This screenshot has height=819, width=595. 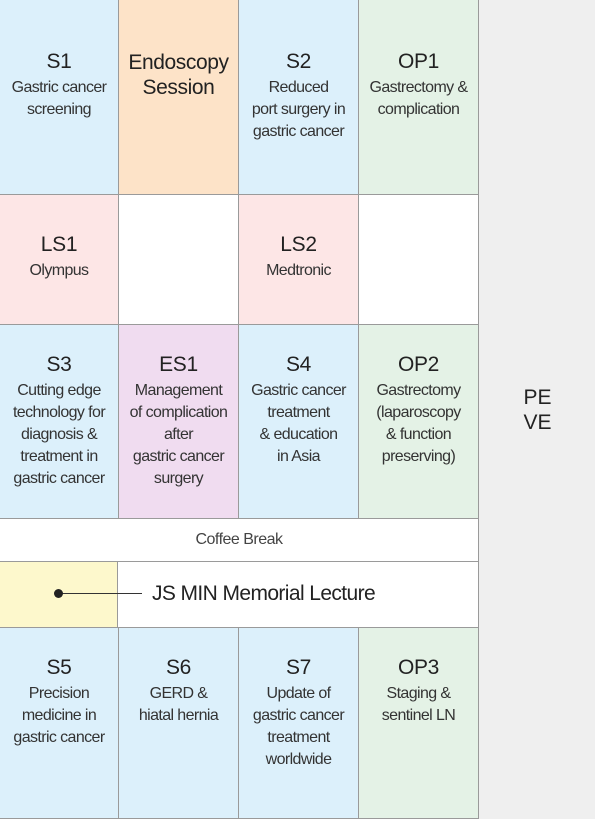 What do you see at coordinates (59, 667) in the screenshot?
I see `session-code: S5` at bounding box center [59, 667].